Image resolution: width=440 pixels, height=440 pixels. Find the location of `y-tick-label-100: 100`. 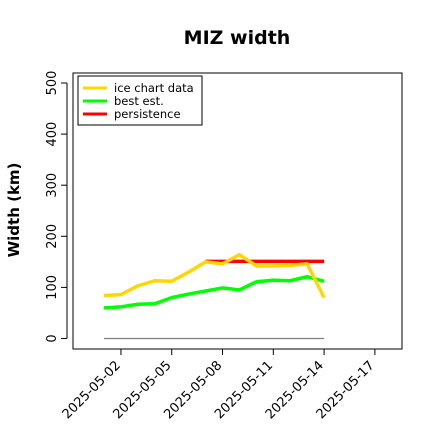

y-tick-label-100: 100 is located at coordinates (52, 287).